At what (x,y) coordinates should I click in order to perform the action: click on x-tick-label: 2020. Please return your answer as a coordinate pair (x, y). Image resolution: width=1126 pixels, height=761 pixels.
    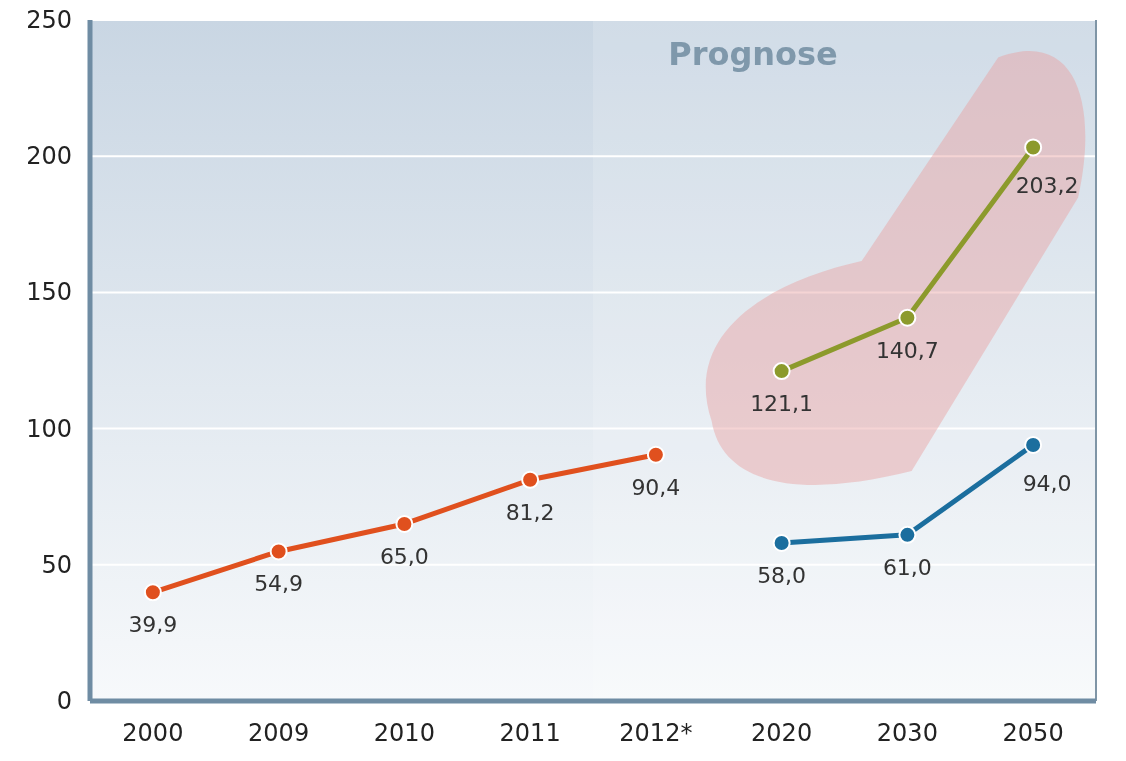
    Looking at the image, I should click on (782, 733).